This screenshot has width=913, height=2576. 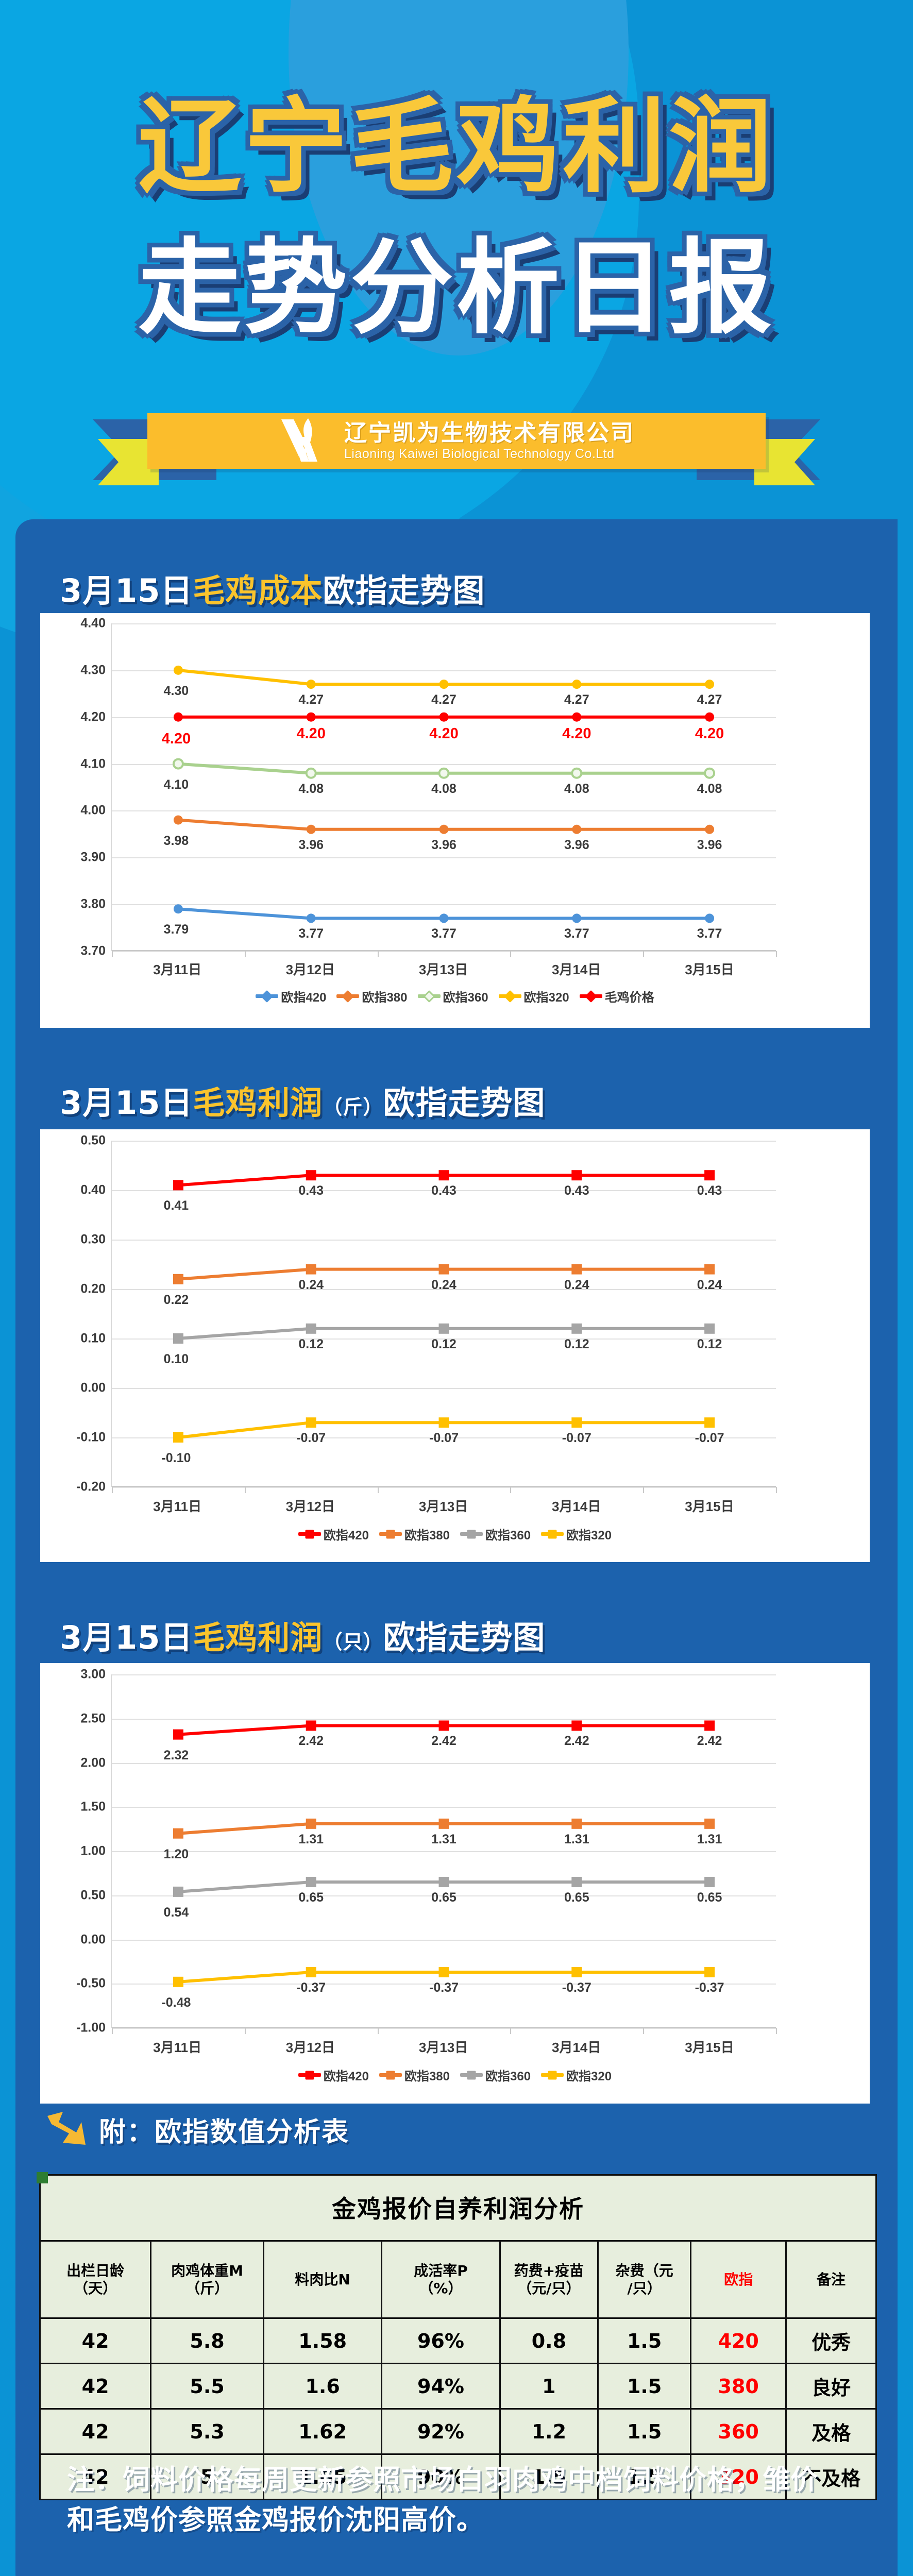 What do you see at coordinates (444, 788) in the screenshot?
I see `data-point-label: 4.08` at bounding box center [444, 788].